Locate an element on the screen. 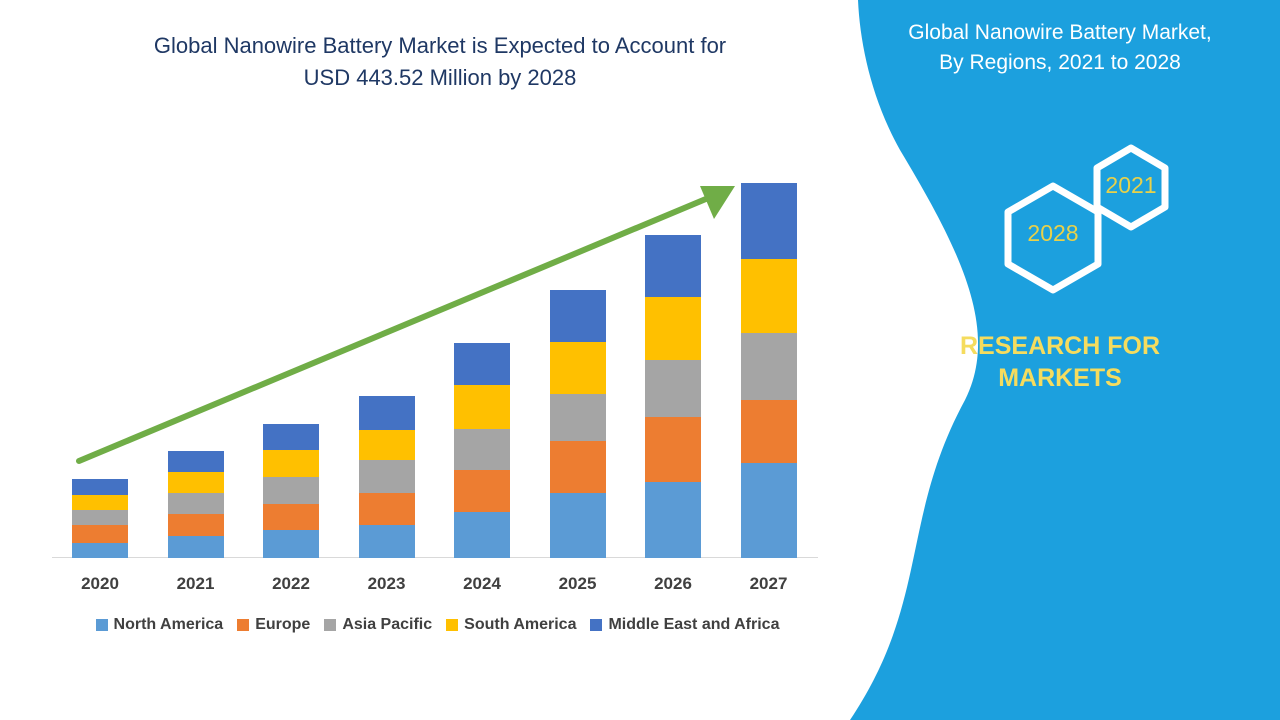 This screenshot has width=1280, height=720. brand-name: RESEARCH FOR MARKETS is located at coordinates (1059, 362).